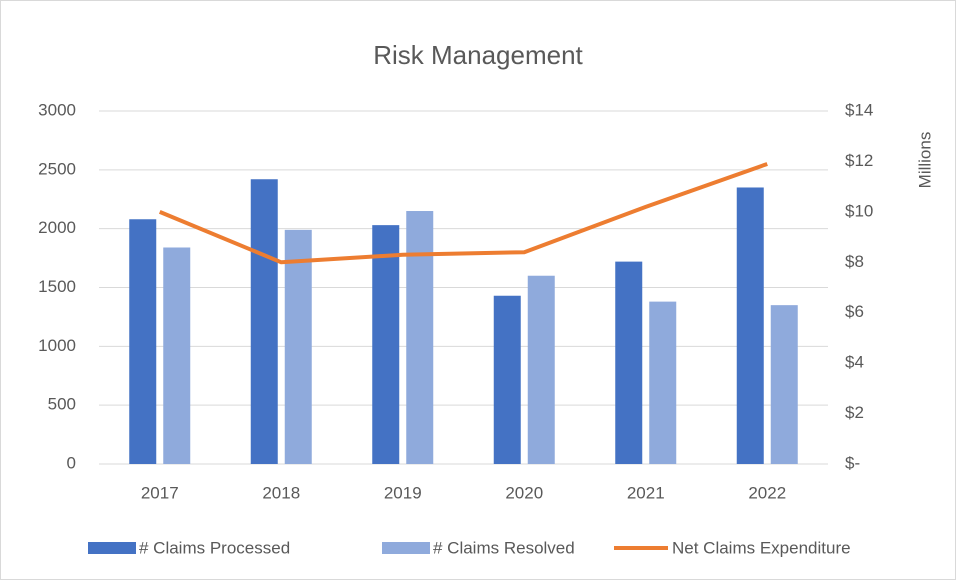  I want to click on y2-tick-label: $14, so click(859, 109).